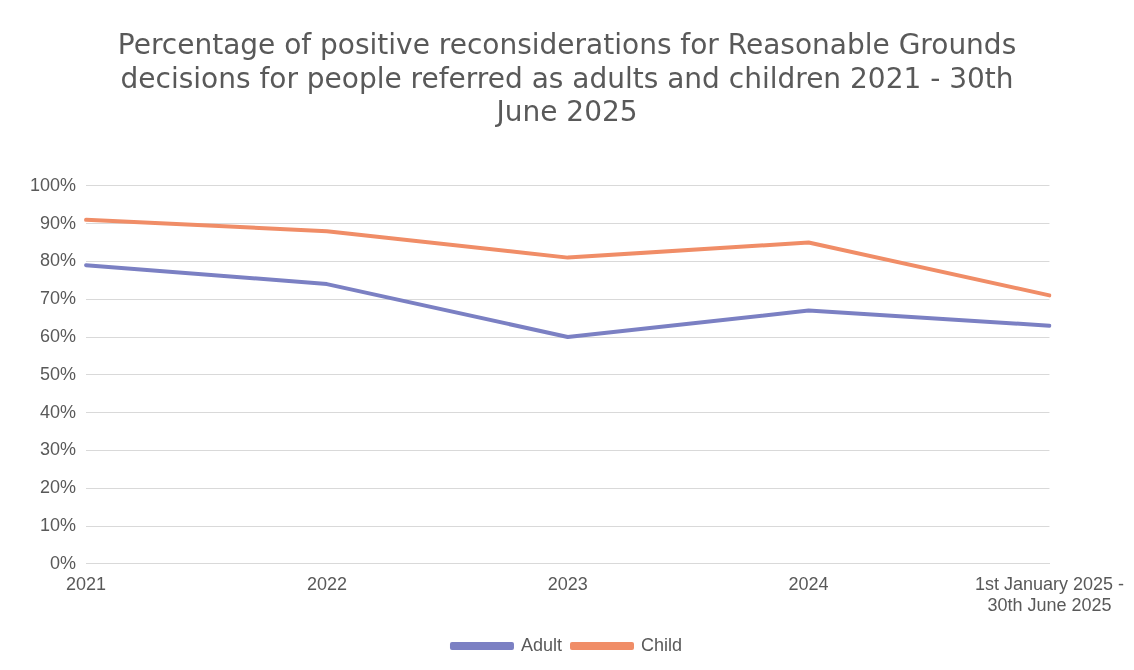 The image size is (1134, 670). What do you see at coordinates (63, 562) in the screenshot?
I see `y-tick-label: 0%` at bounding box center [63, 562].